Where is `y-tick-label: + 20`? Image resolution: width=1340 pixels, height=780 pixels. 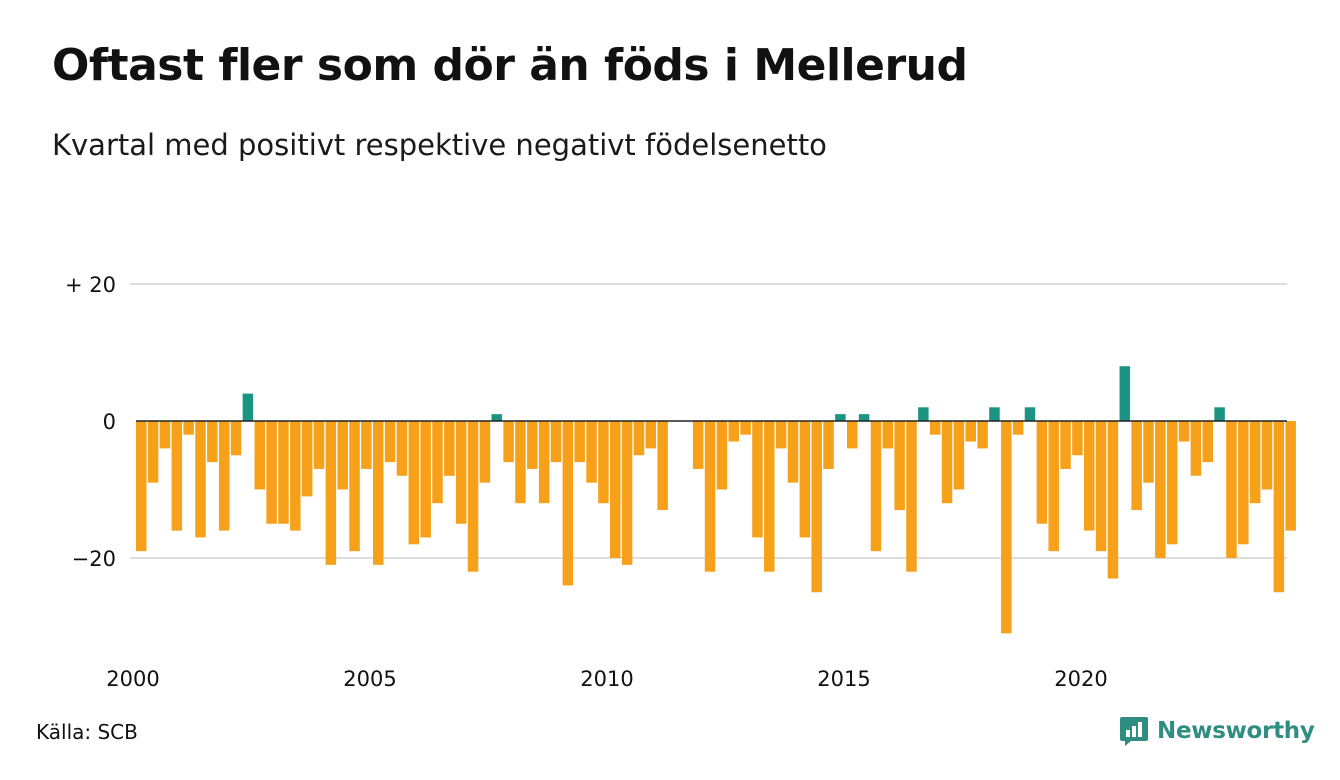 y-tick-label: + 20 is located at coordinates (90, 285).